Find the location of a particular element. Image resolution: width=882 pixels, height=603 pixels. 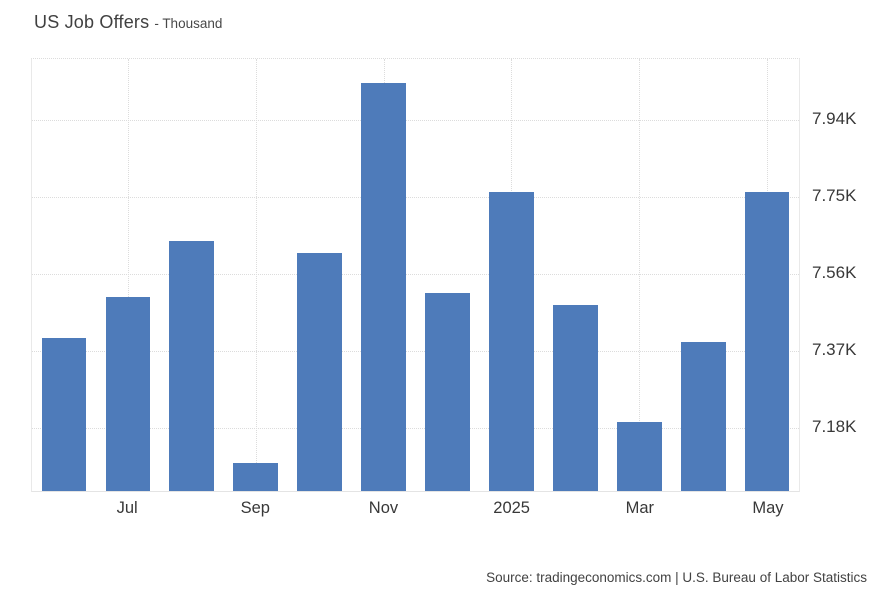

bar-band-oct-2024 is located at coordinates (320, 275).